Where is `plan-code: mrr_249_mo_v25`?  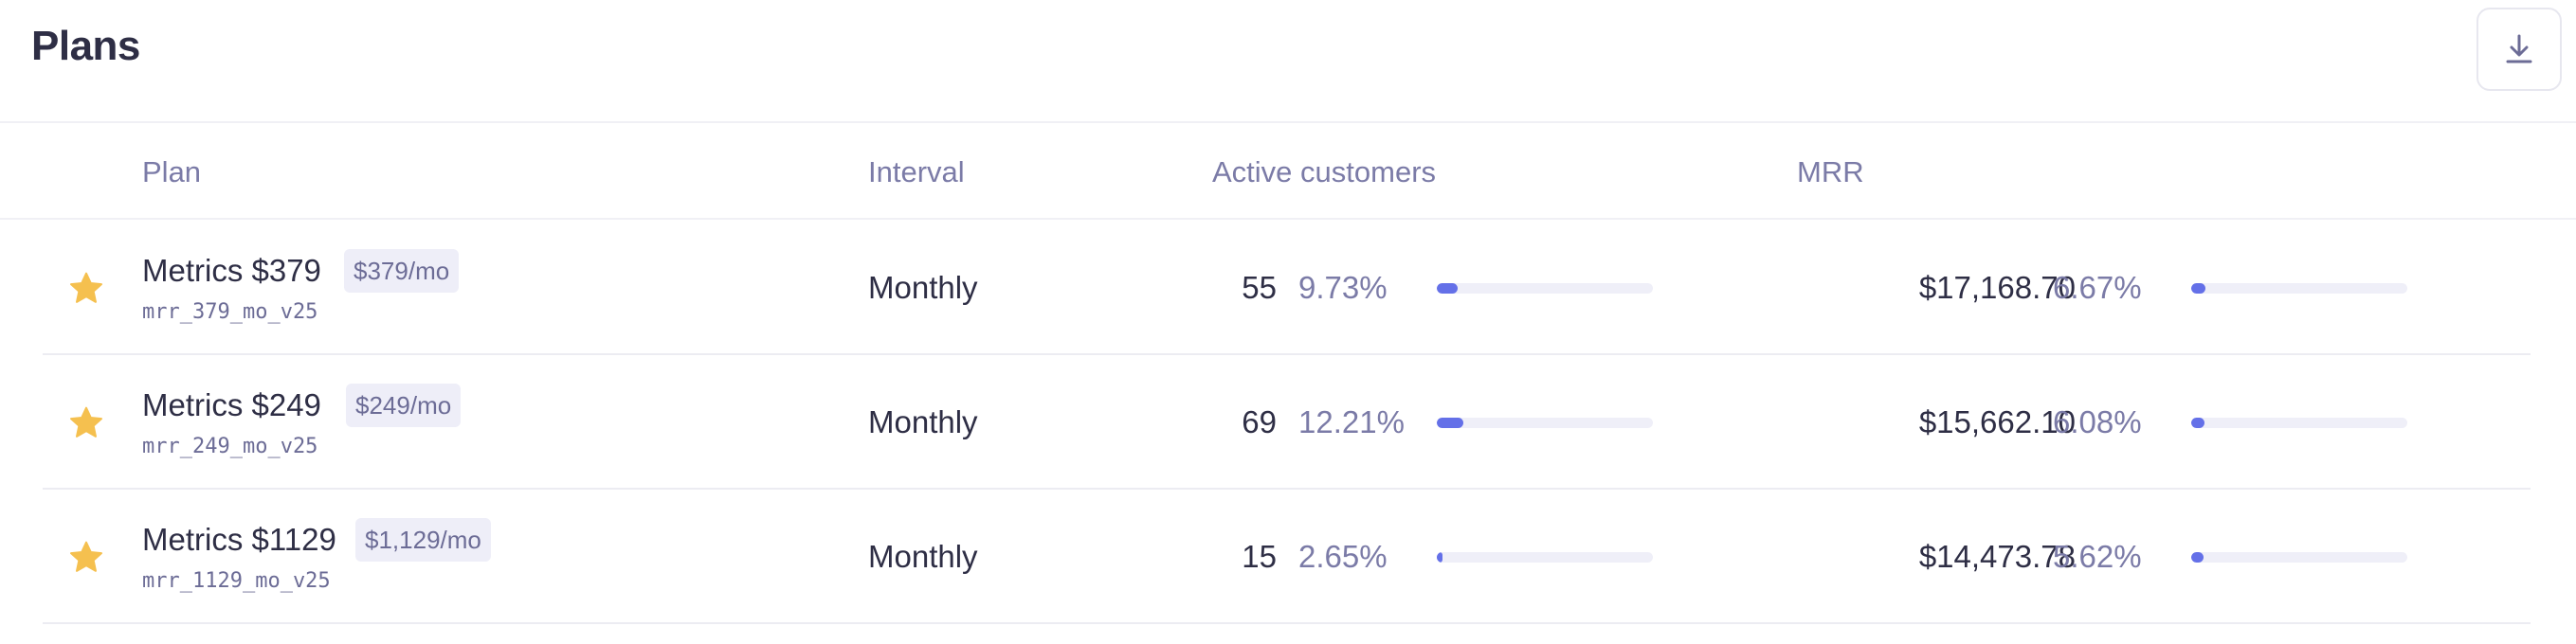
plan-code: mrr_249_mo_v25 is located at coordinates (230, 446).